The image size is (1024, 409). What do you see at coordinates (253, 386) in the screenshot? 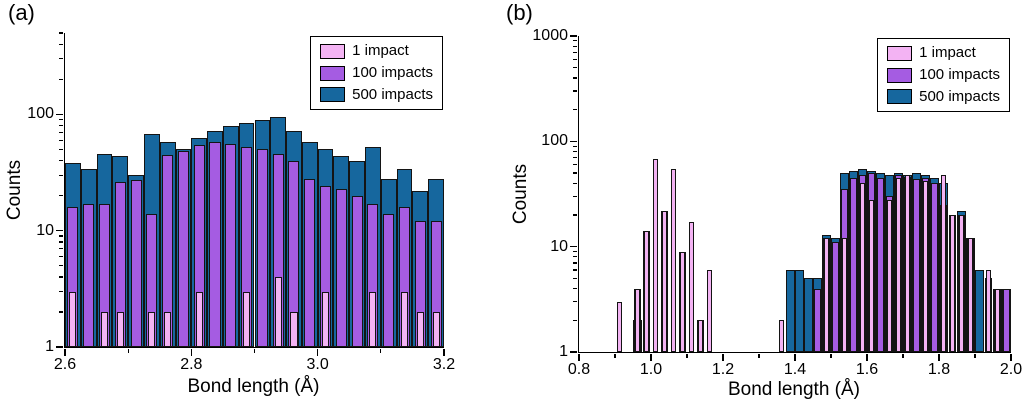
I see `x-axis-title-a: Bond length (Å)` at bounding box center [253, 386].